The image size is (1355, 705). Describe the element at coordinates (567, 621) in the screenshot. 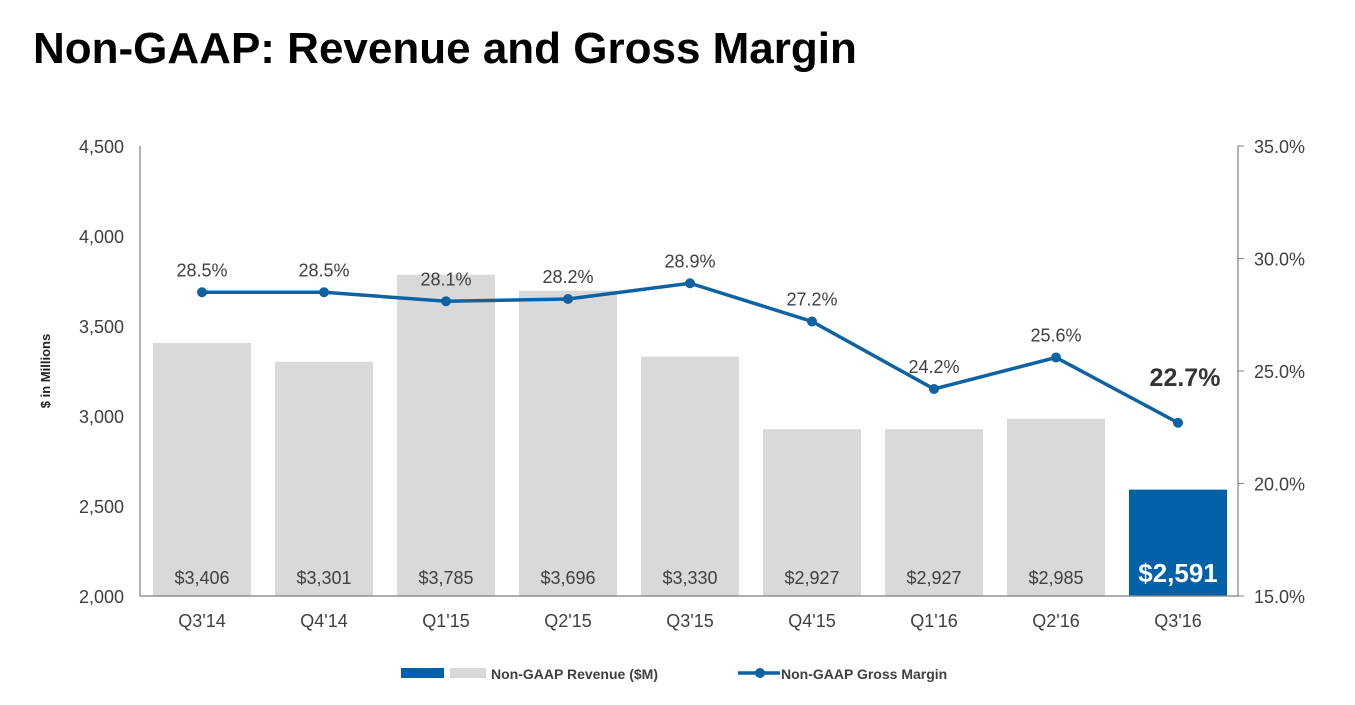

I see `x-tick-label: Q2'15` at that location.